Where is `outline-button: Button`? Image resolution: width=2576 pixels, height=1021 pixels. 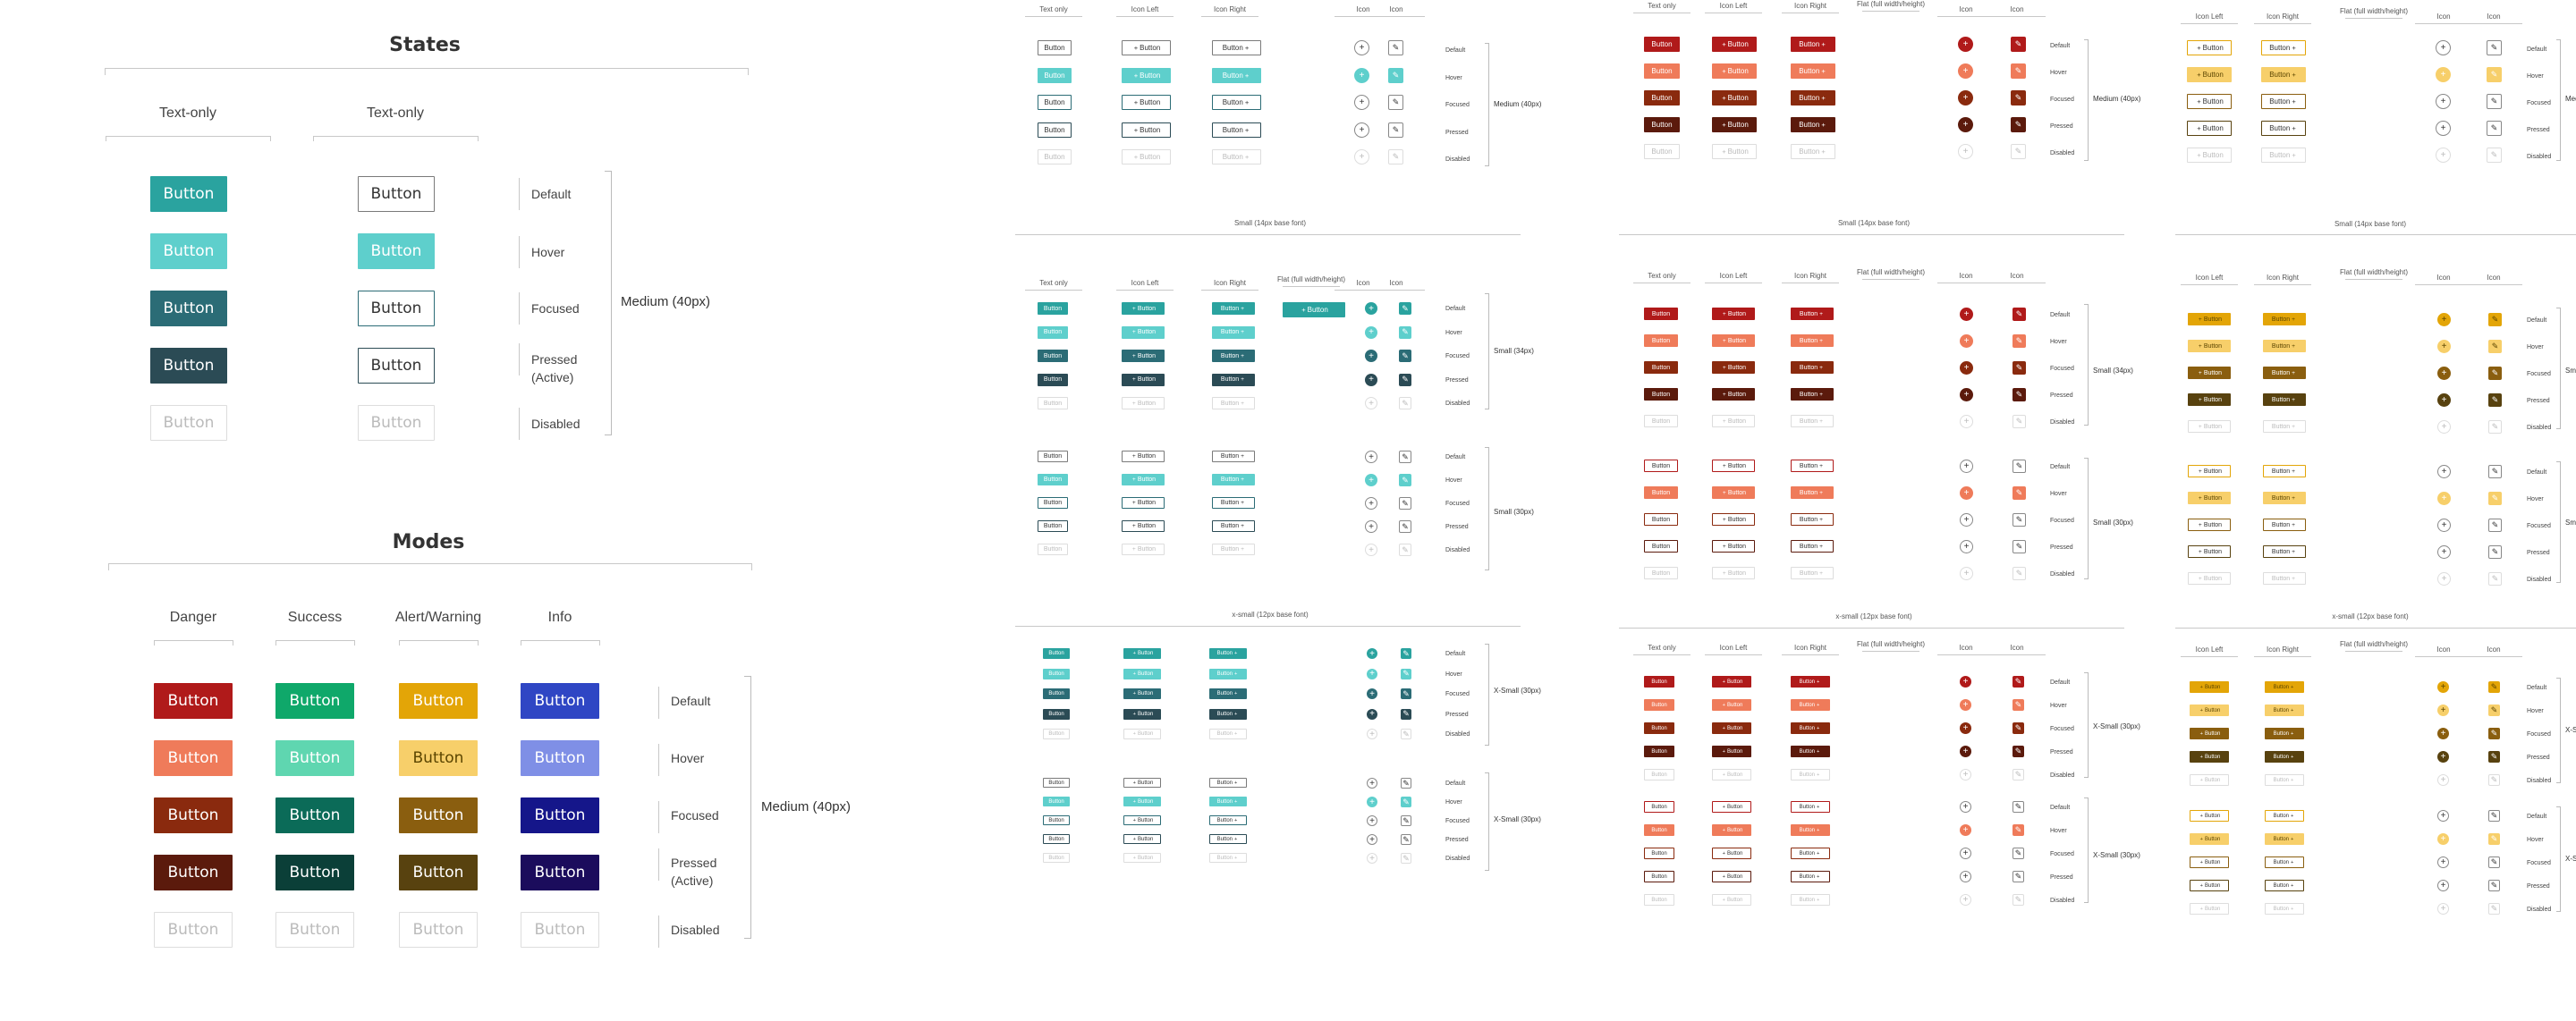 outline-button: Button is located at coordinates (396, 308).